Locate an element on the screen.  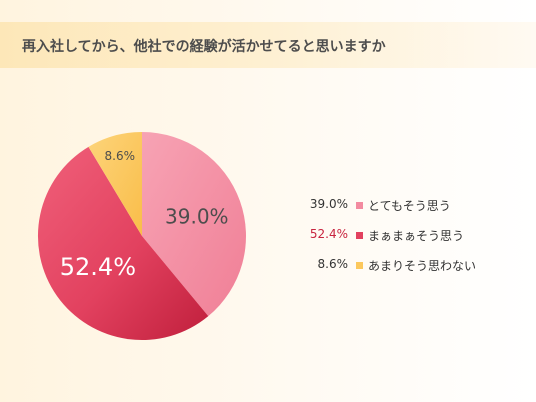
pie-labels: 39.0% 52.4% 8.6% is located at coordinates (144, 215).